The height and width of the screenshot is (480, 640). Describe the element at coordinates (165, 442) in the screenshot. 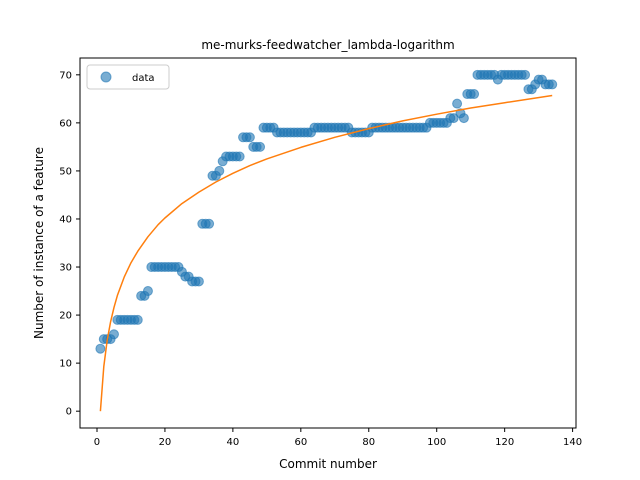

I see `x-tick-label: 20` at that location.